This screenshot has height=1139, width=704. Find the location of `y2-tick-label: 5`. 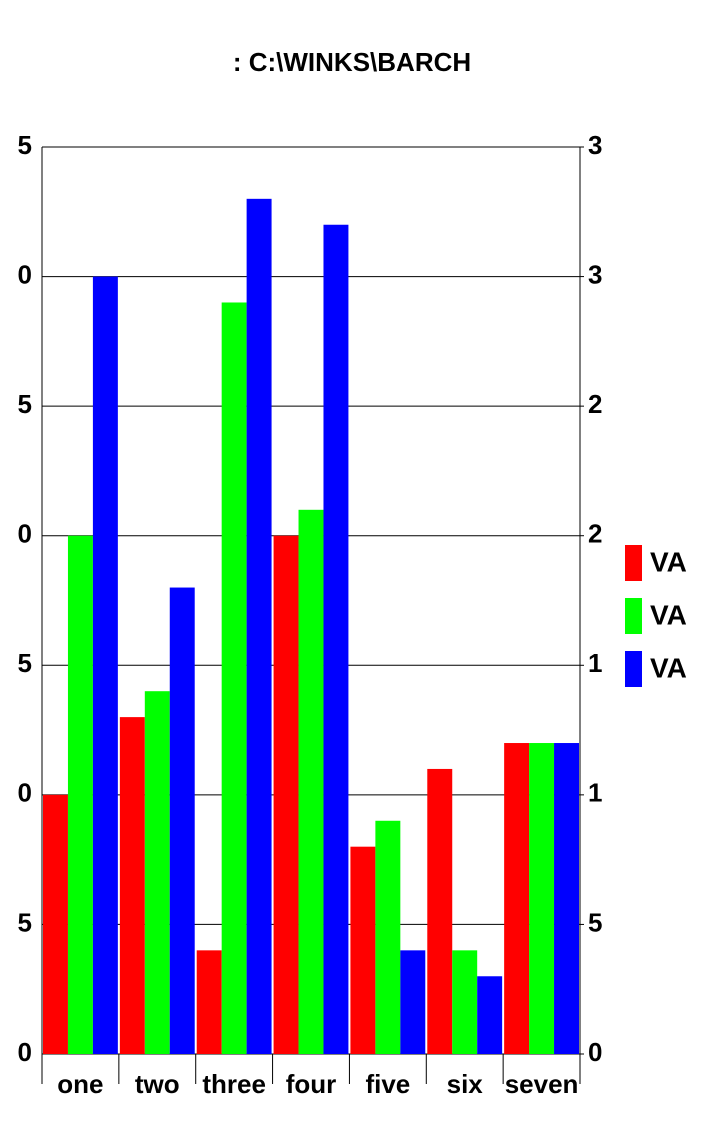

y2-tick-label: 5 is located at coordinates (595, 922).